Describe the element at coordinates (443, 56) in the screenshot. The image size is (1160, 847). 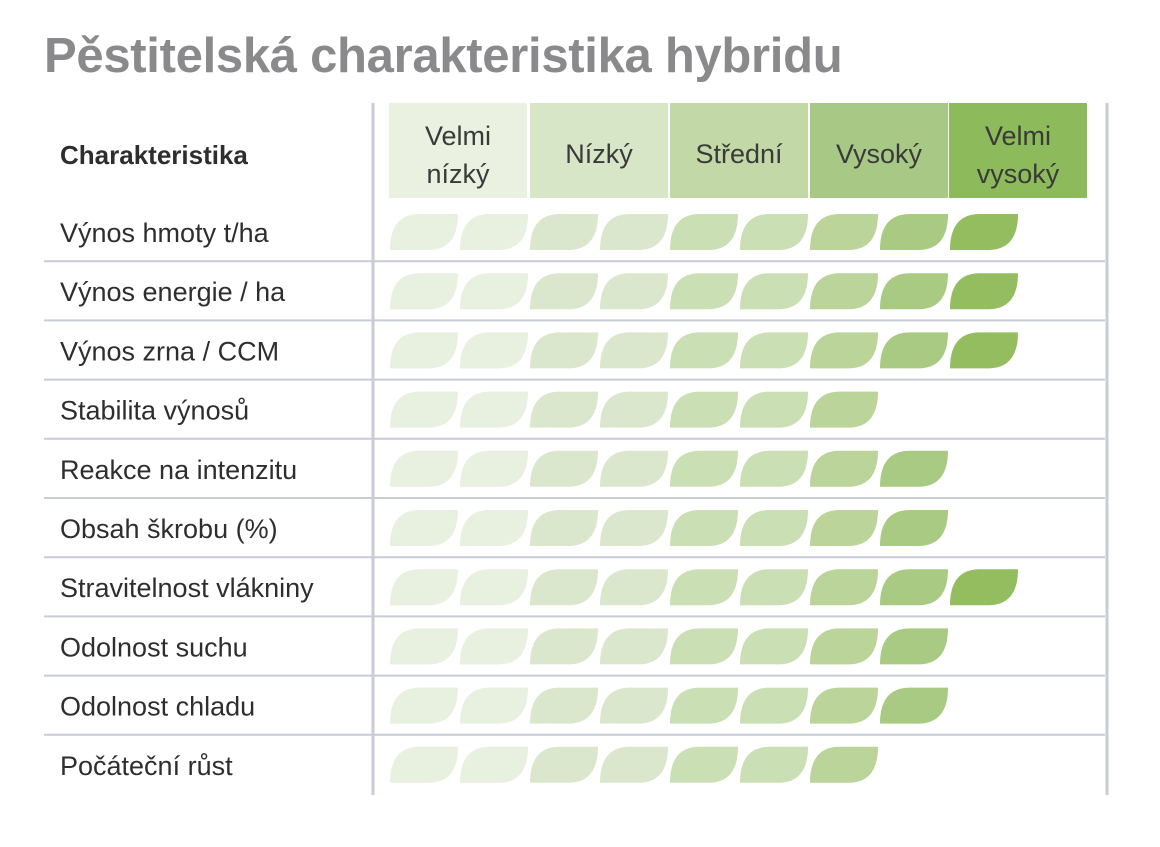
I see `page-title: Pěstitelská charakteristika hybridu` at that location.